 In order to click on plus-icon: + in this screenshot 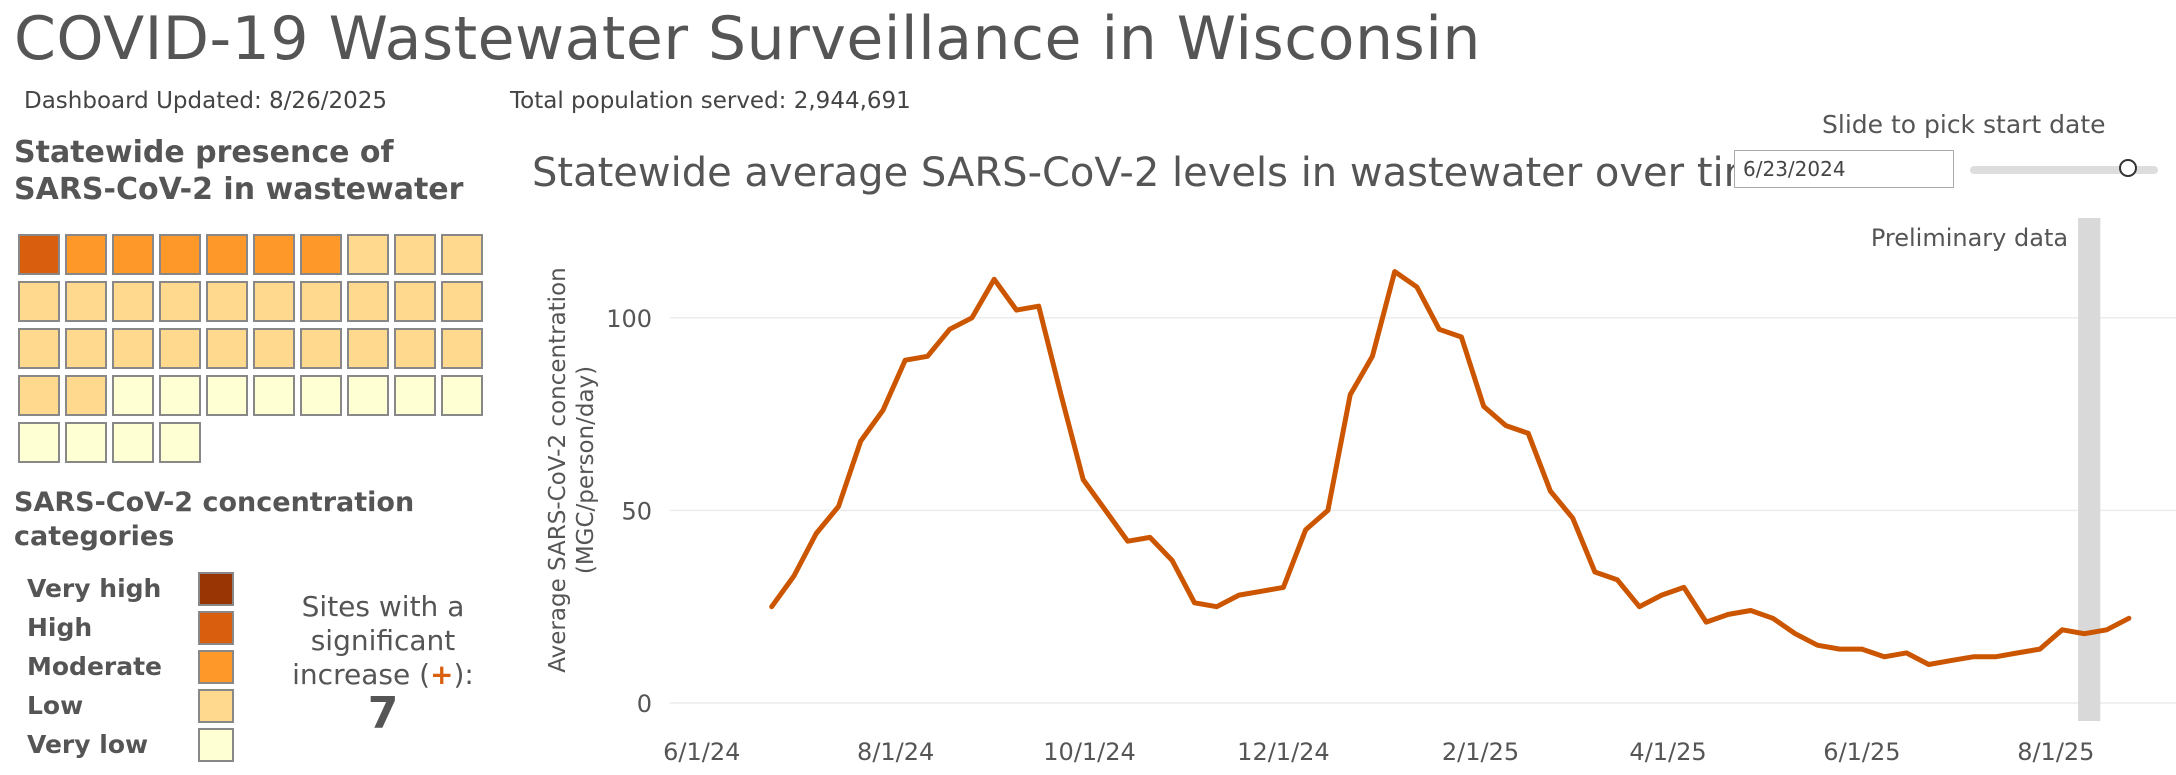, I will do `click(442, 674)`.